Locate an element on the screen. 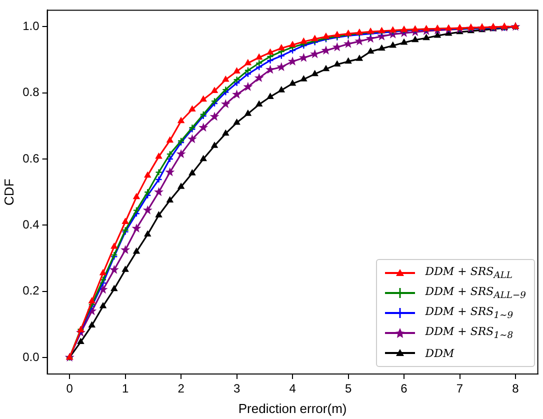  x-tick-label: 4 is located at coordinates (292, 389).